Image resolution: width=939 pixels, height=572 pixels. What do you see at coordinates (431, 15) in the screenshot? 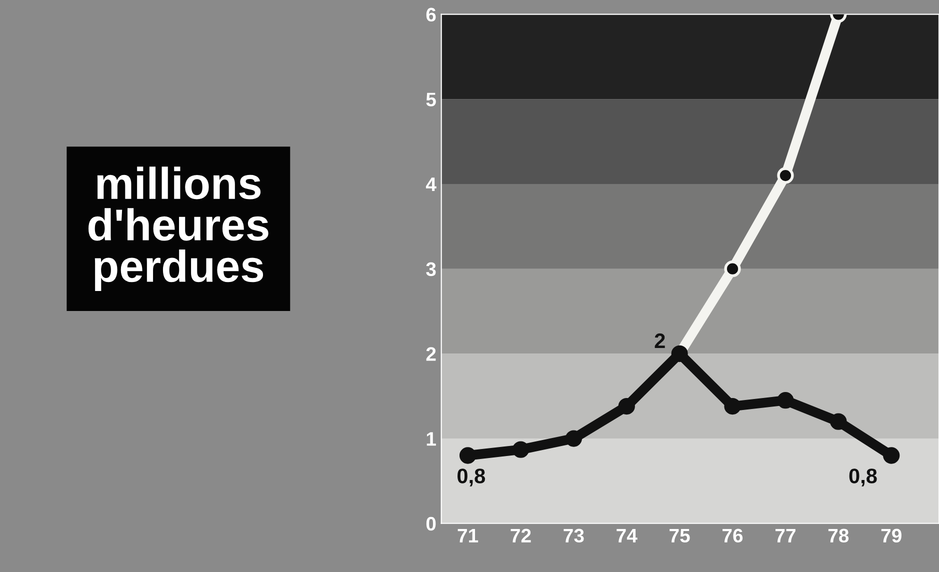
I see `y-tick-label: 6` at bounding box center [431, 15].